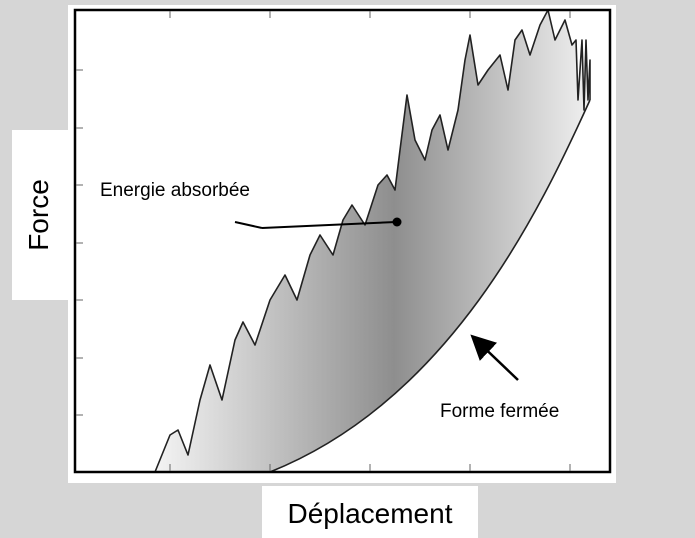  What do you see at coordinates (397, 222) in the screenshot?
I see `pointer-dot` at bounding box center [397, 222].